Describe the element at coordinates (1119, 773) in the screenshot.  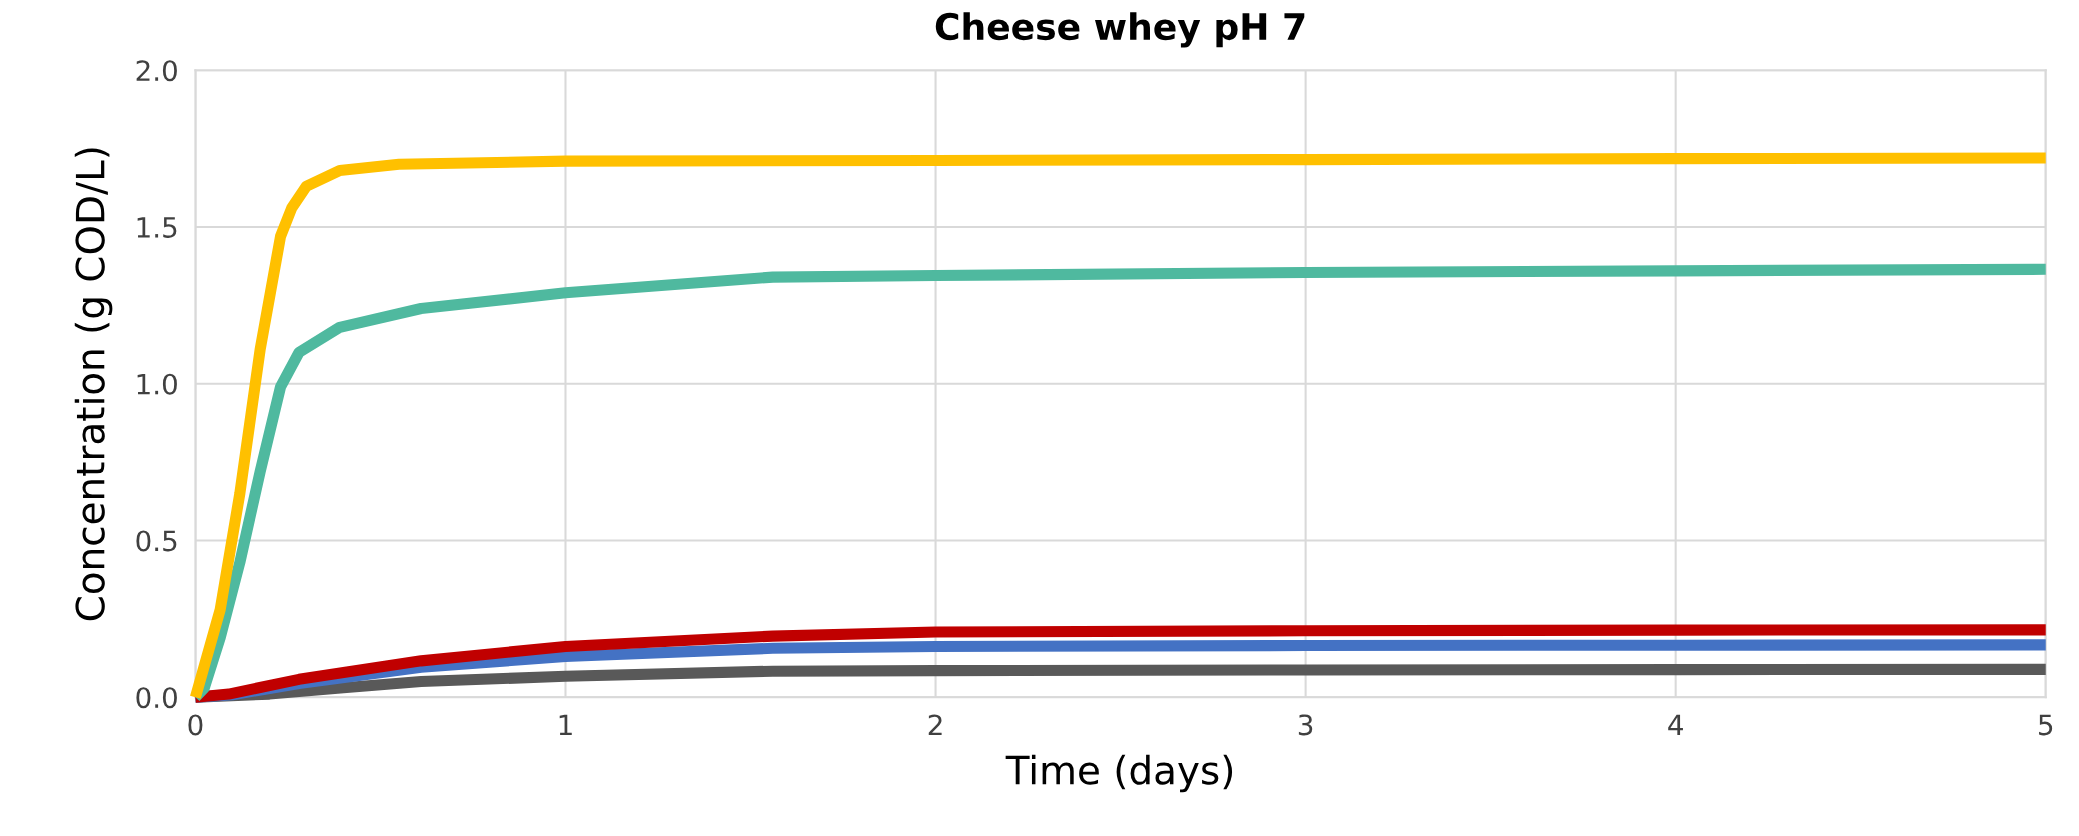
I see `x-axis-title: Time (days)` at that location.